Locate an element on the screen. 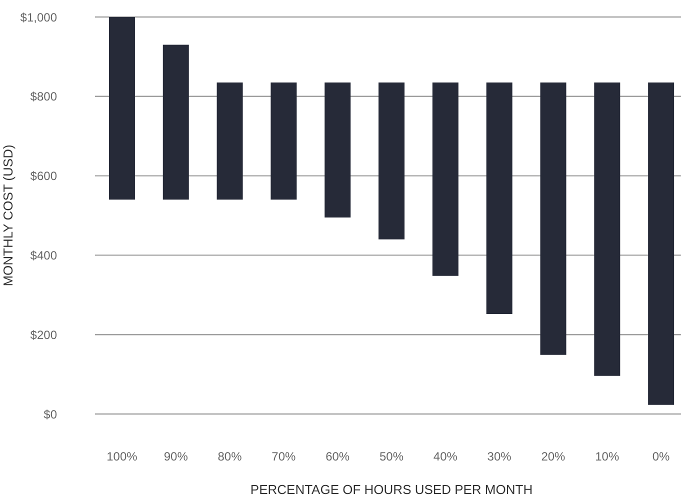 This screenshot has height=496, width=681. x-tick-label: 10% is located at coordinates (607, 457).